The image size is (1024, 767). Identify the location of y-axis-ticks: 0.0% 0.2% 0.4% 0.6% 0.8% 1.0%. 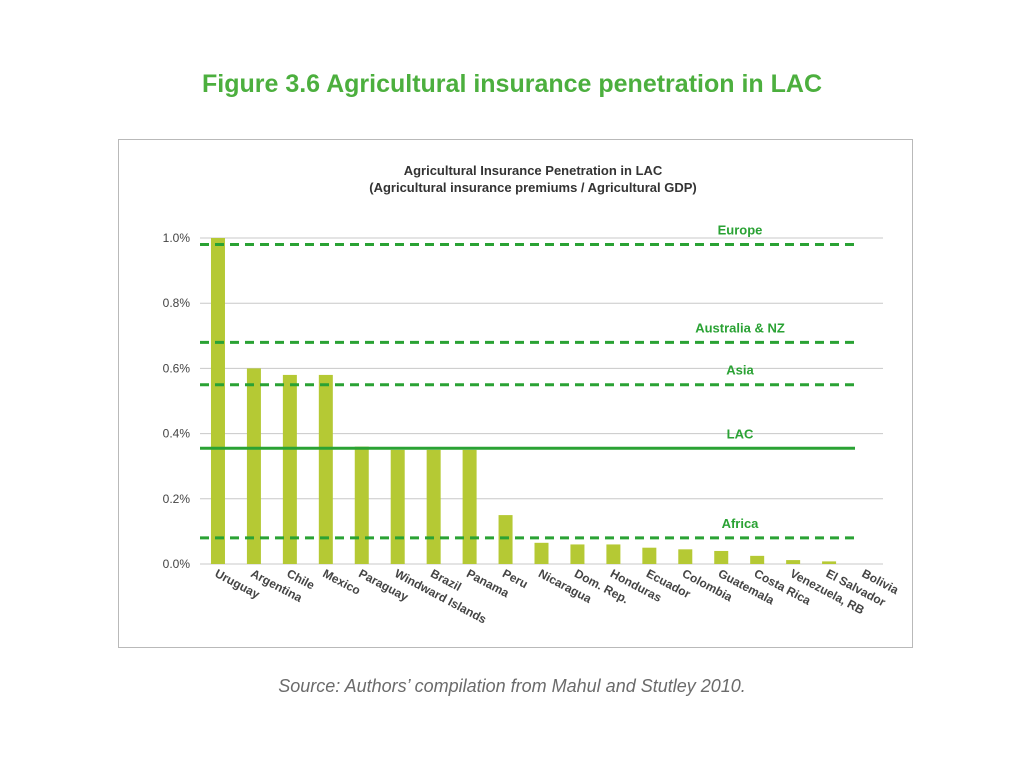
(177, 401).